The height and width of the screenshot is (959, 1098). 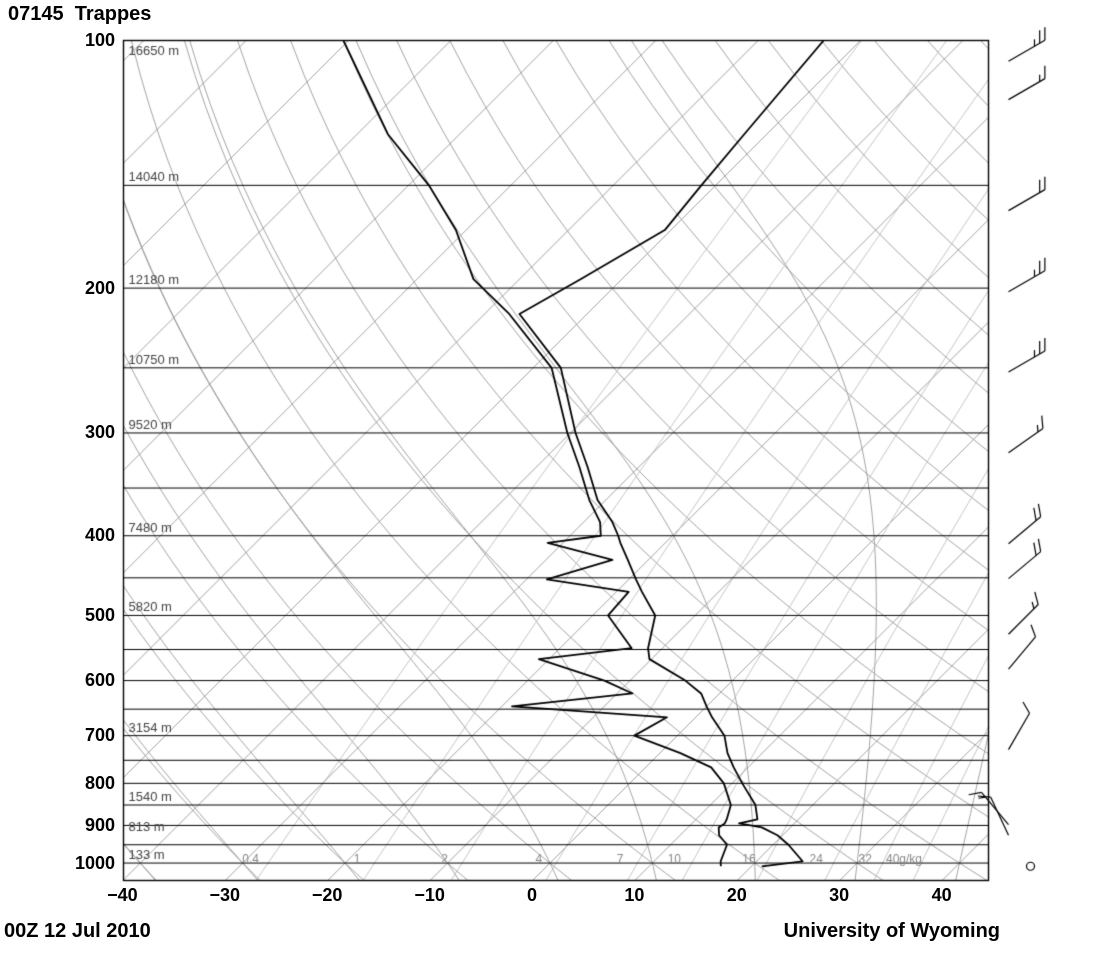 I want to click on temperature-tick-label: 0, so click(x=531, y=895).